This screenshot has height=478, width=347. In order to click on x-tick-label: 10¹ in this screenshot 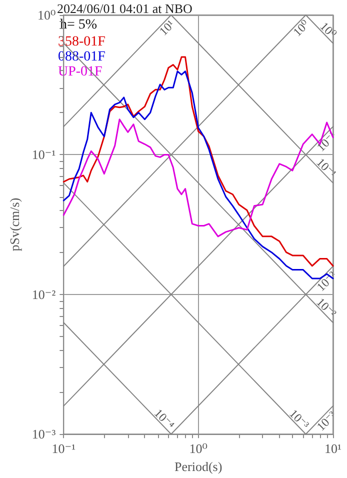, I will do `click(333, 448)`.